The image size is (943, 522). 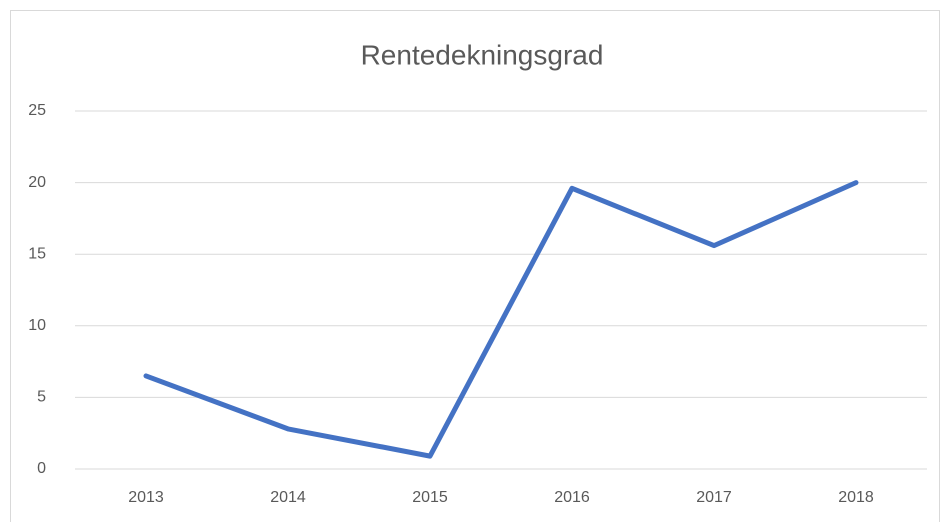 I want to click on chart-title: Rentedekningsgrad, so click(x=482, y=54).